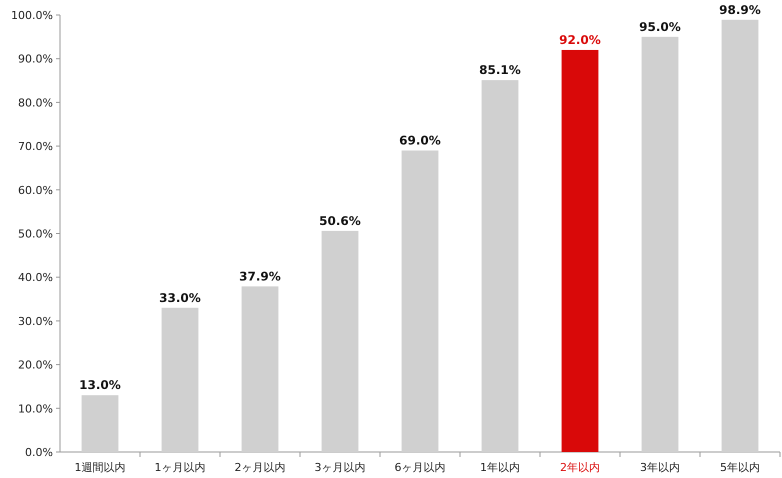 This screenshot has width=782, height=478. What do you see at coordinates (35, 59) in the screenshot?
I see `y-tick-label: 90.0%` at bounding box center [35, 59].